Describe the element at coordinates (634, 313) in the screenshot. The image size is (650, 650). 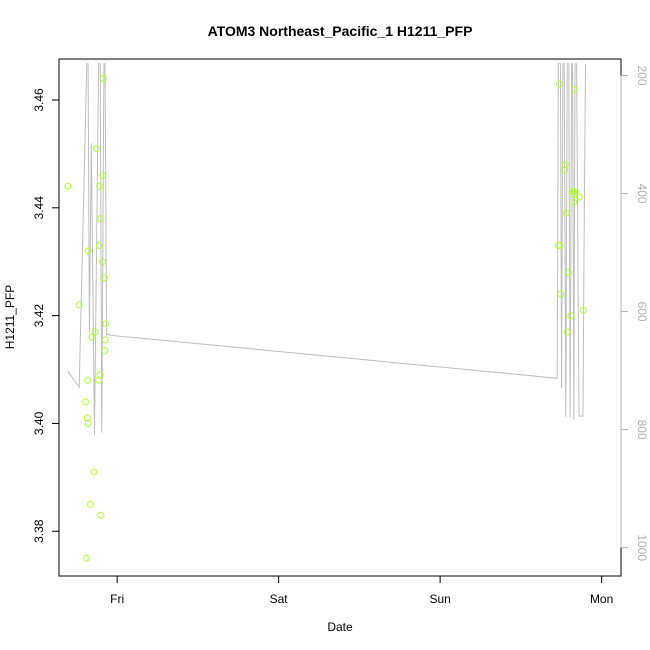
I see `y-axis-right: 200 400 600 800 1000` at that location.